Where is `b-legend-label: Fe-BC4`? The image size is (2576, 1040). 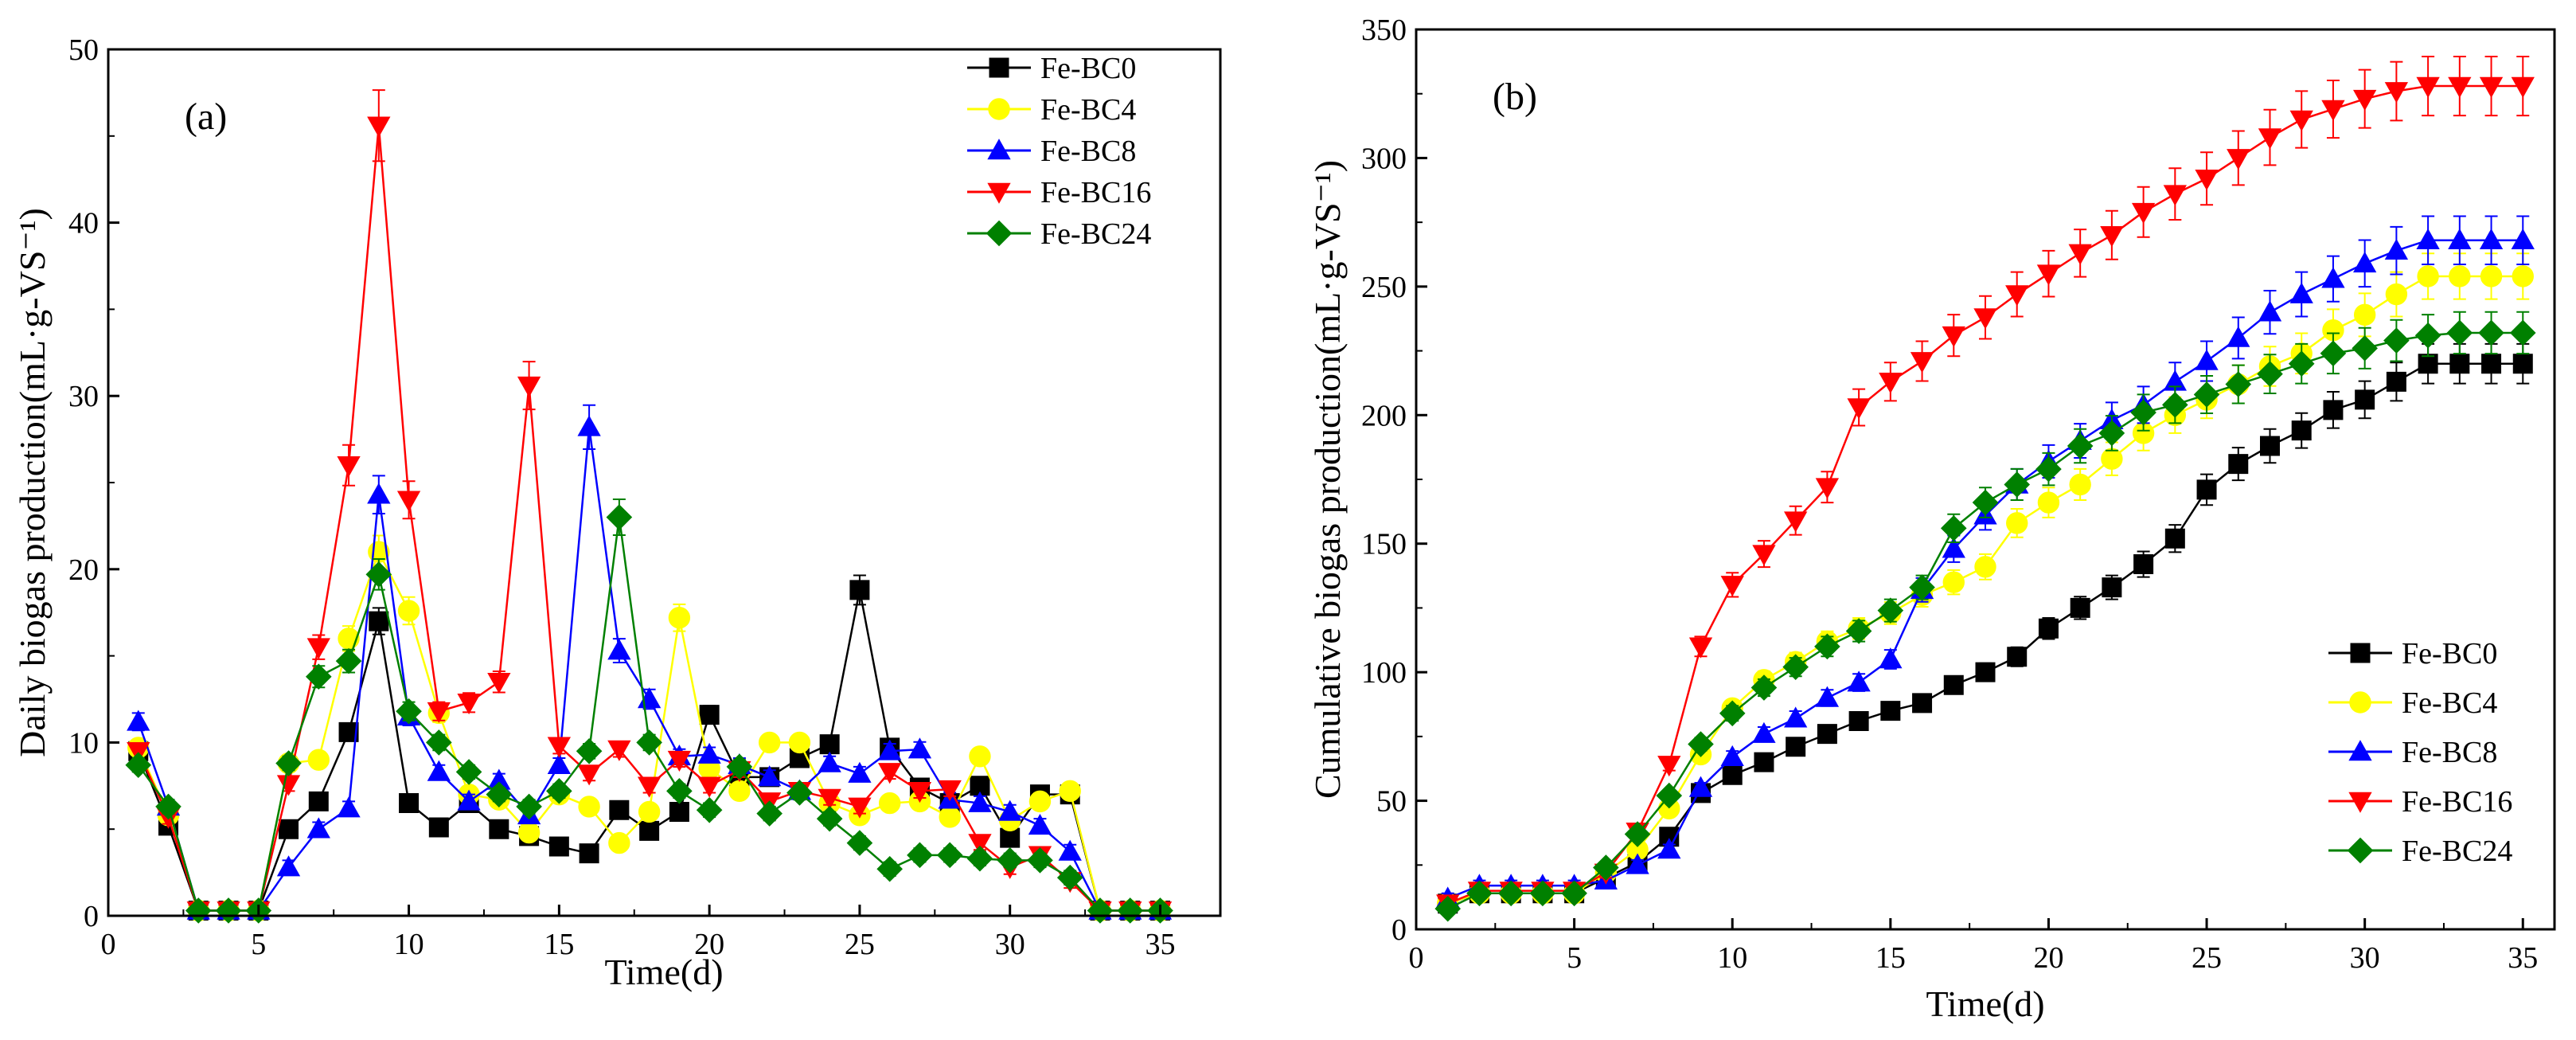 b-legend-label: Fe-BC4 is located at coordinates (2449, 703).